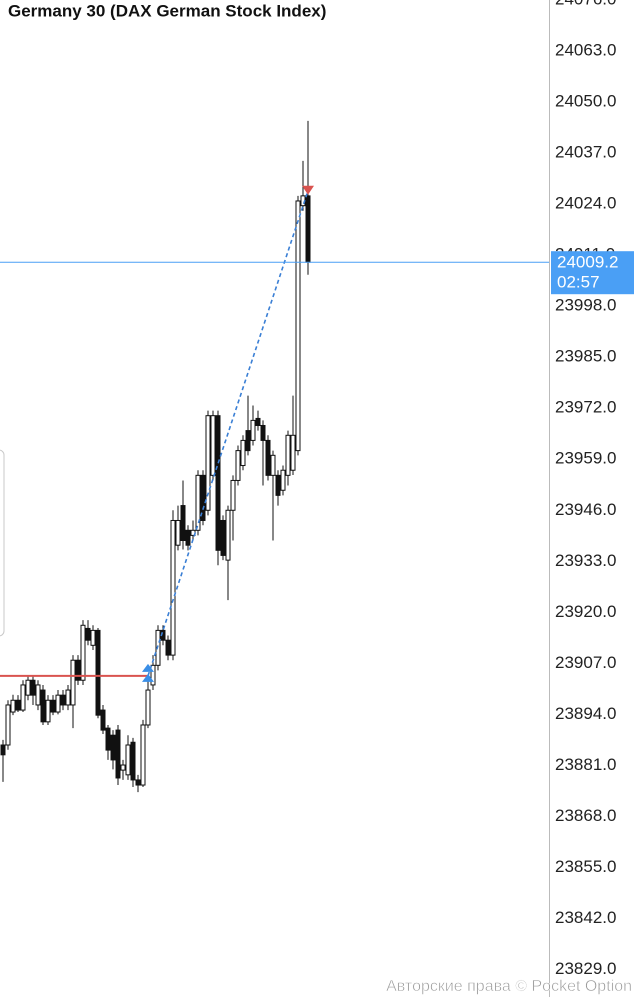 The width and height of the screenshot is (639, 997). I want to click on y-tick-label: 23972.0, so click(585, 407).